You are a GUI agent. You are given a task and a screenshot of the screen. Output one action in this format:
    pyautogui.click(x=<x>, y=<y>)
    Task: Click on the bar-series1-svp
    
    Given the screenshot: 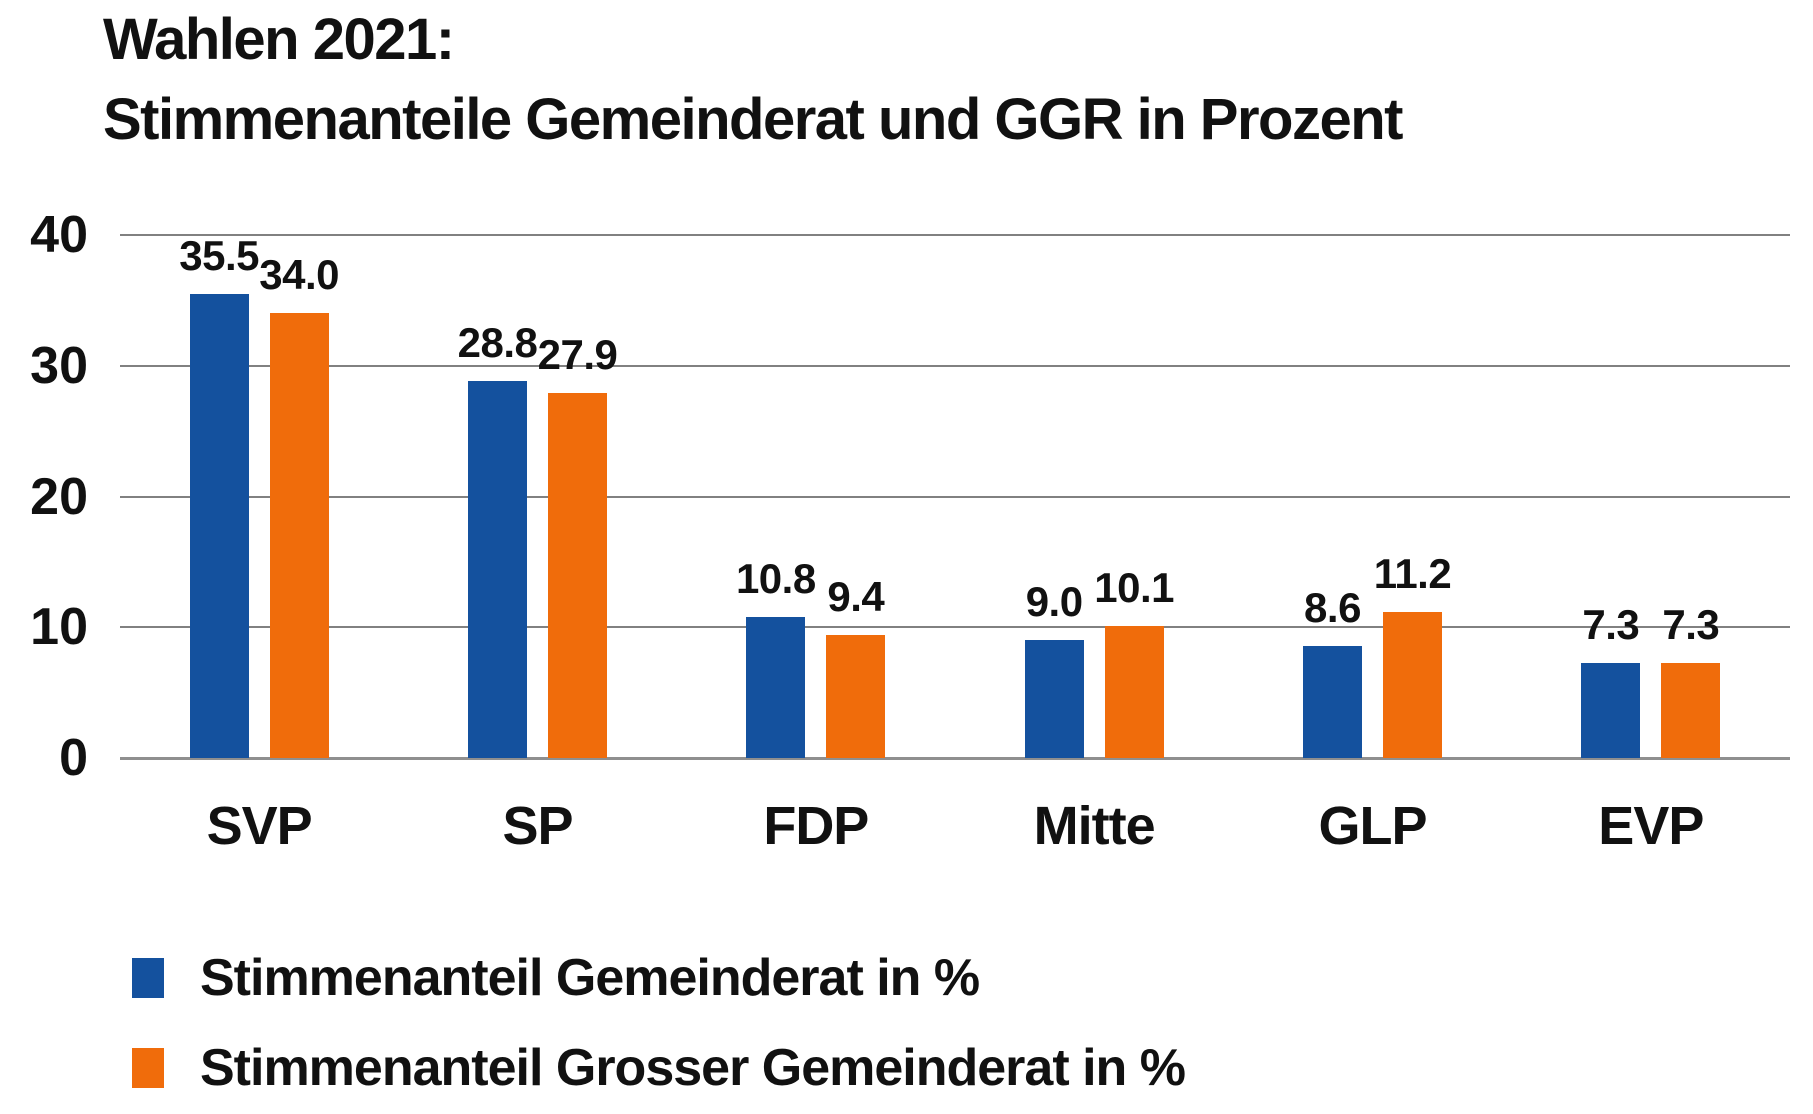 What is the action you would take?
    pyautogui.click(x=219, y=525)
    